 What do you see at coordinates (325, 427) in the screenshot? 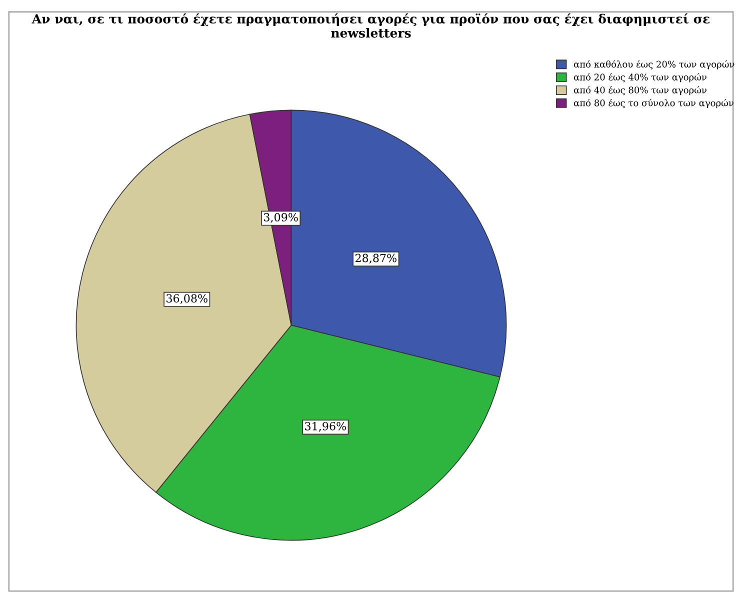
I see `data-label: 31,96%` at bounding box center [325, 427].